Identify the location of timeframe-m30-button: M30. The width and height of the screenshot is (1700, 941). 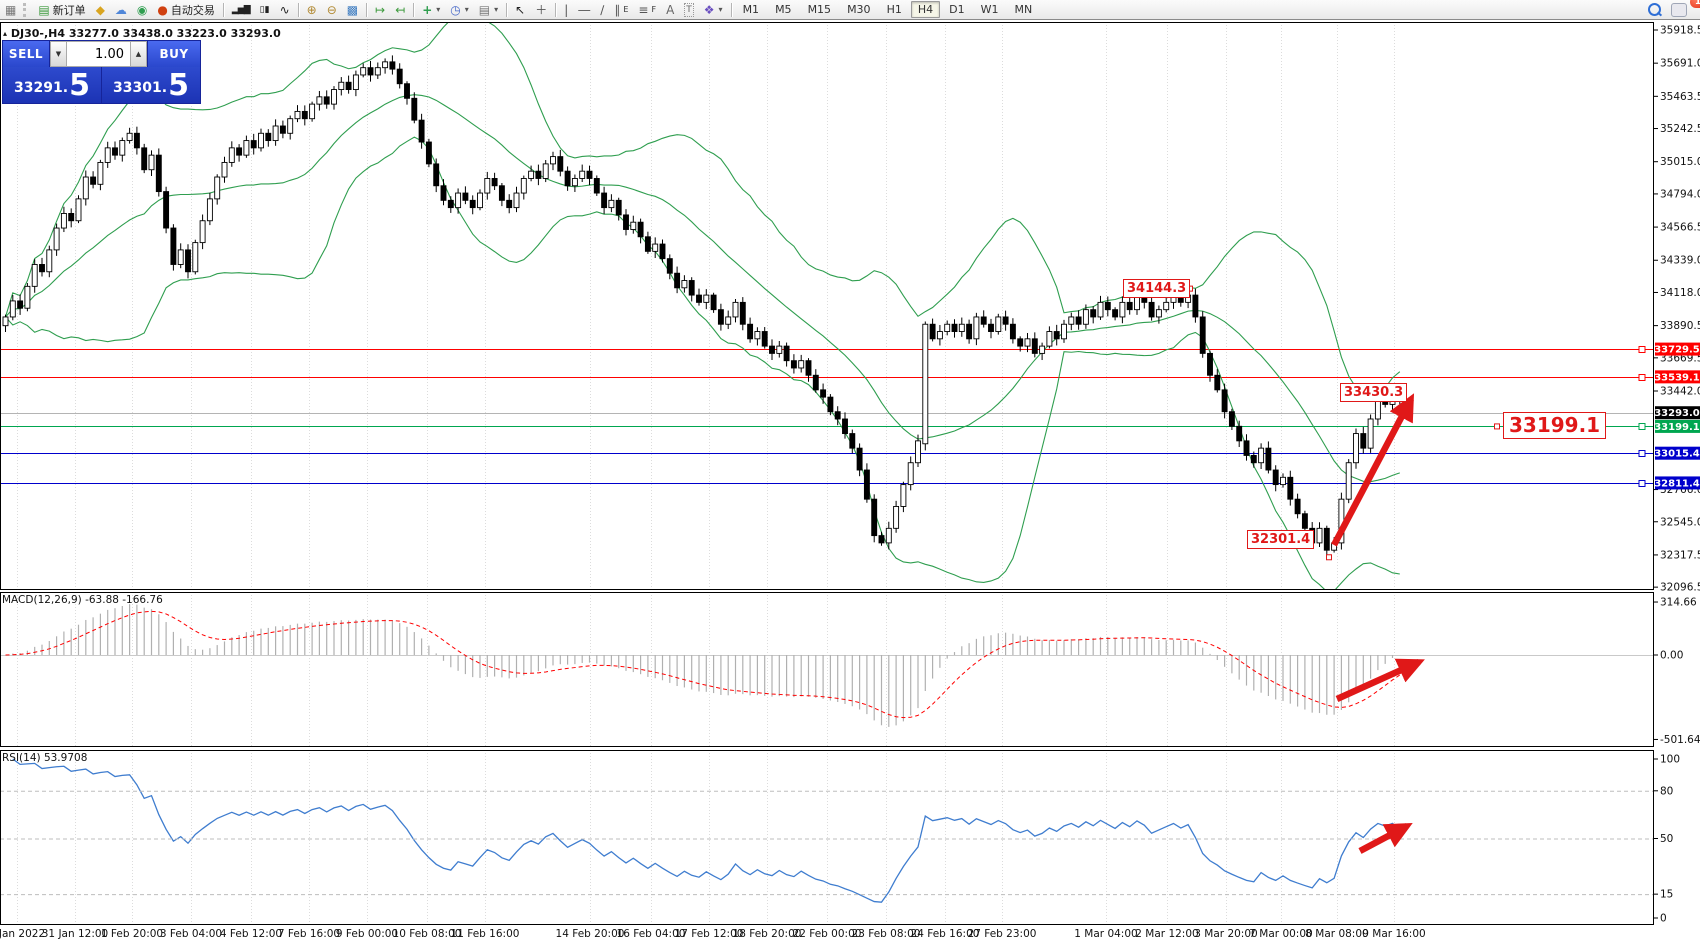
(859, 9).